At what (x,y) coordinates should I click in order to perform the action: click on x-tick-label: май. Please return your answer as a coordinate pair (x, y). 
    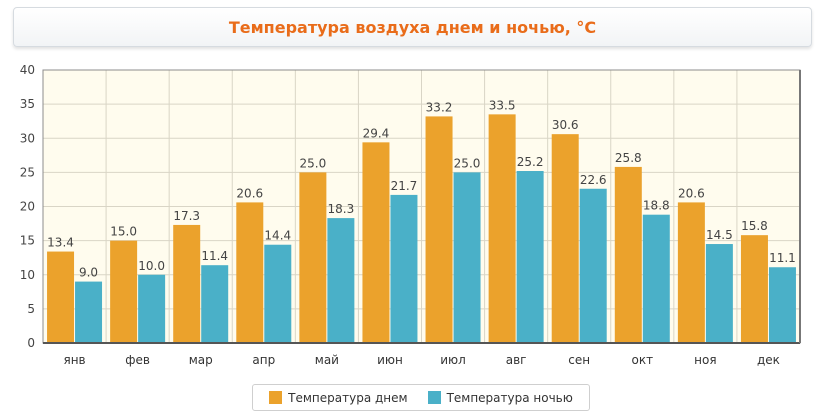
    Looking at the image, I should click on (327, 360).